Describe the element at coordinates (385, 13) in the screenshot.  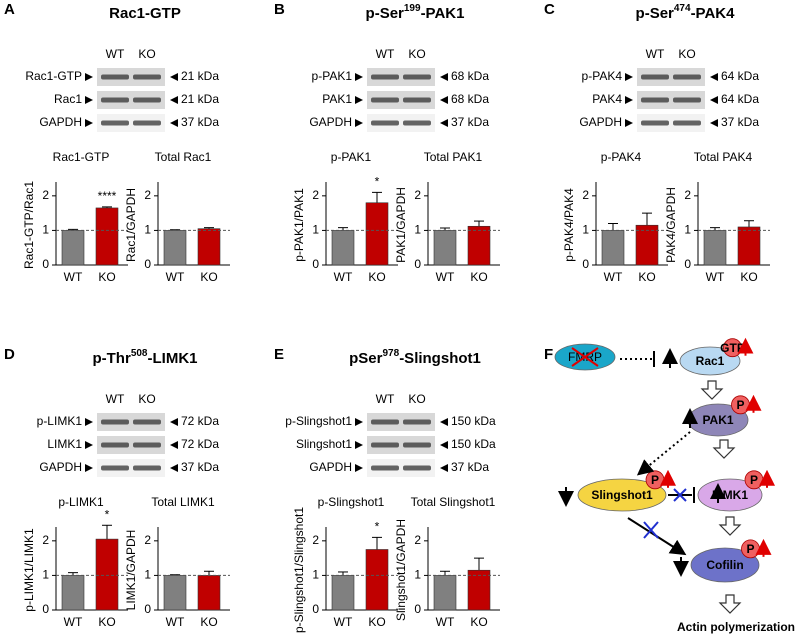
I see `title-part: p-Ser` at that location.